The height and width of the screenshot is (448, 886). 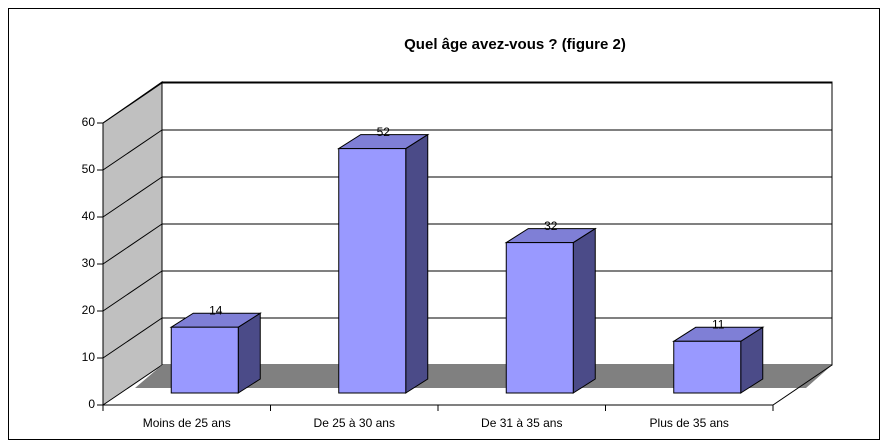 What do you see at coordinates (89, 263) in the screenshot?
I see `y-tick-label: 30` at bounding box center [89, 263].